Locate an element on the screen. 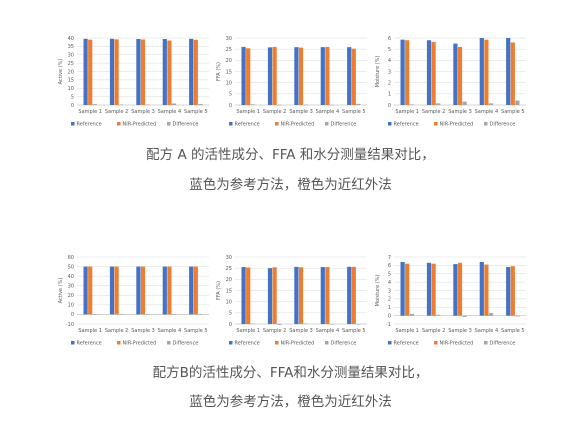  y-tick-label: -1 is located at coordinates (388, 325).